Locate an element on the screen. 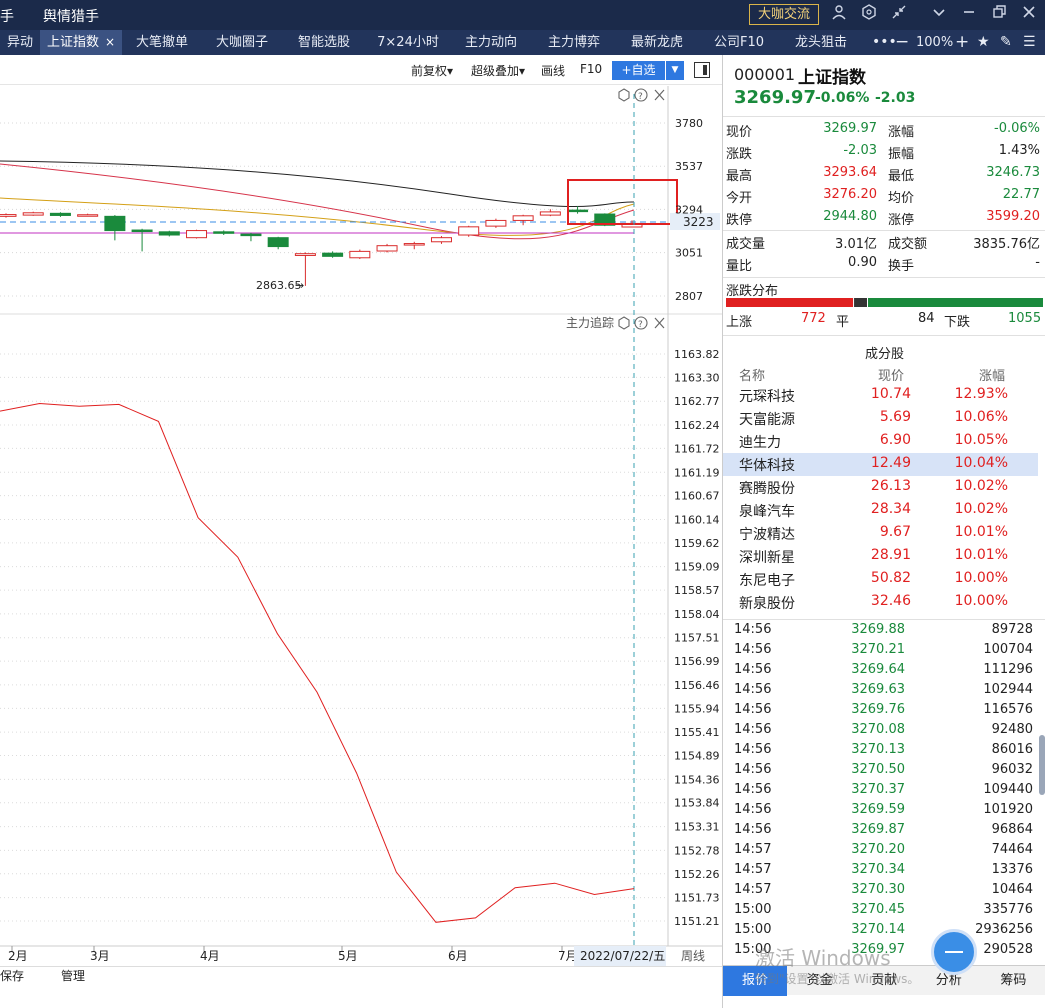 The height and width of the screenshot is (1008, 1045). flat-label: 平 is located at coordinates (843, 322).